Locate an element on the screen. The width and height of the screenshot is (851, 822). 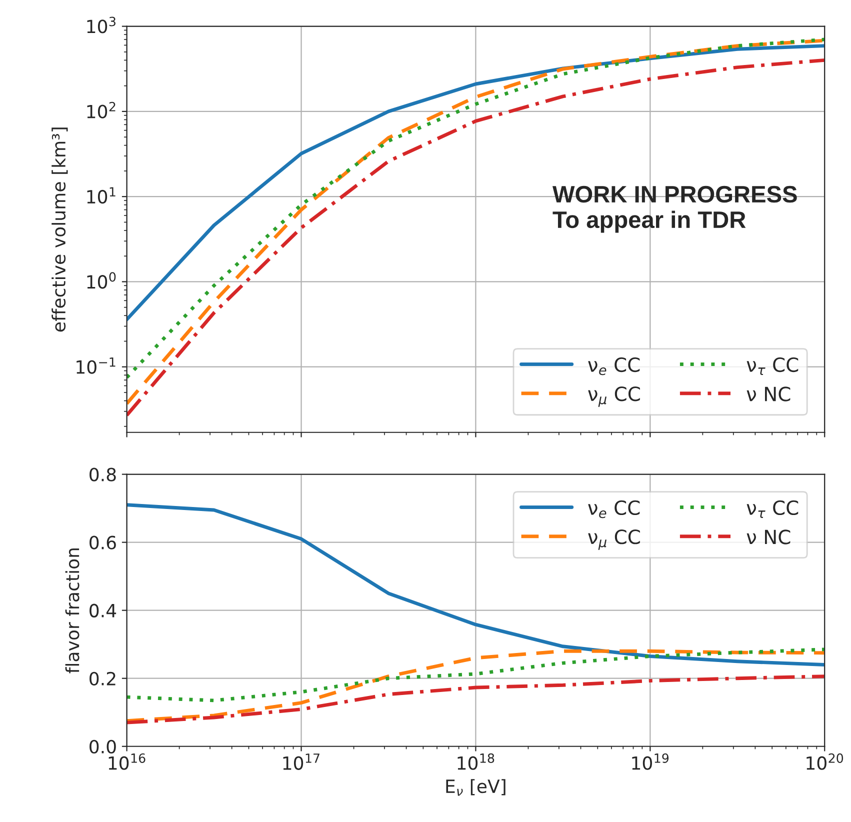
y-tick-label: 0.8 is located at coordinates (103, 475).